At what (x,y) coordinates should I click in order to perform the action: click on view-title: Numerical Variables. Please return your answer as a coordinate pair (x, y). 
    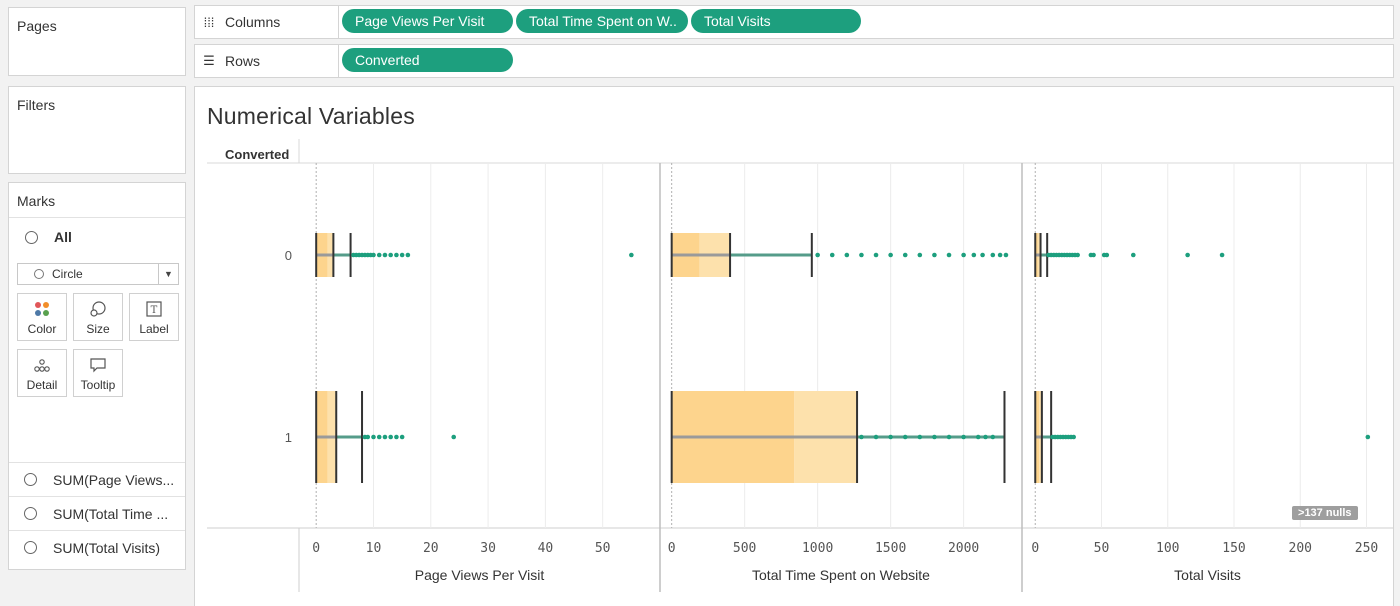
    Looking at the image, I should click on (311, 116).